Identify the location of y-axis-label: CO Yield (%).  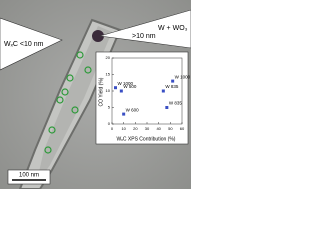
(101, 91).